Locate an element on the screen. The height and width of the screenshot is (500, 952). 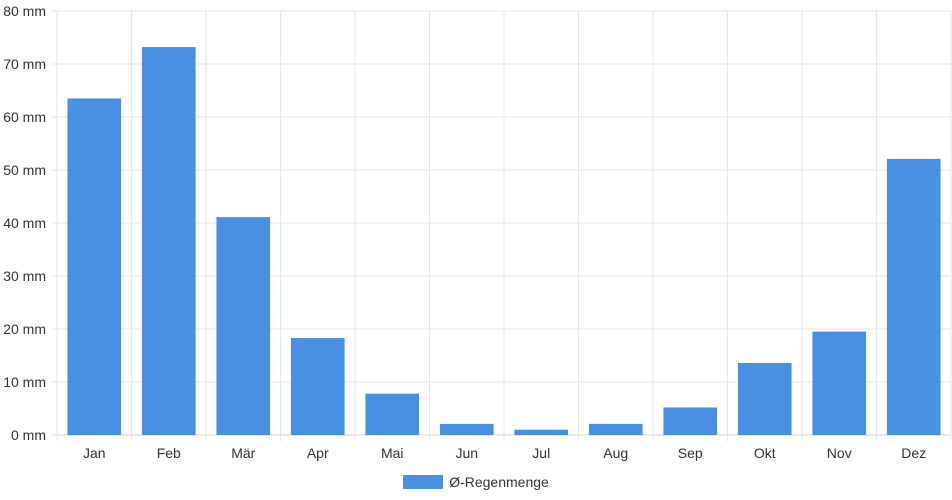
x-tick-label: Okt is located at coordinates (765, 453).